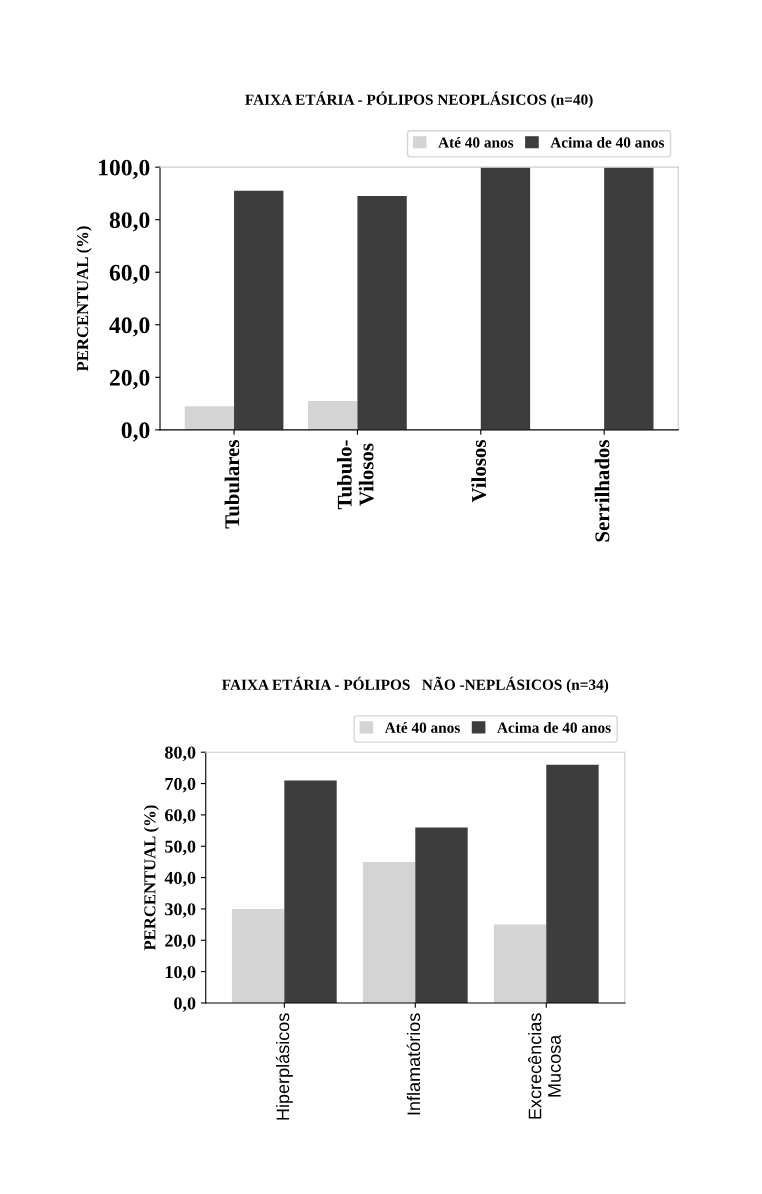 Image resolution: width=762 pixels, height=1194 pixels. I want to click on x-tick-label: Tubulo- Vilosos, so click(355, 475).